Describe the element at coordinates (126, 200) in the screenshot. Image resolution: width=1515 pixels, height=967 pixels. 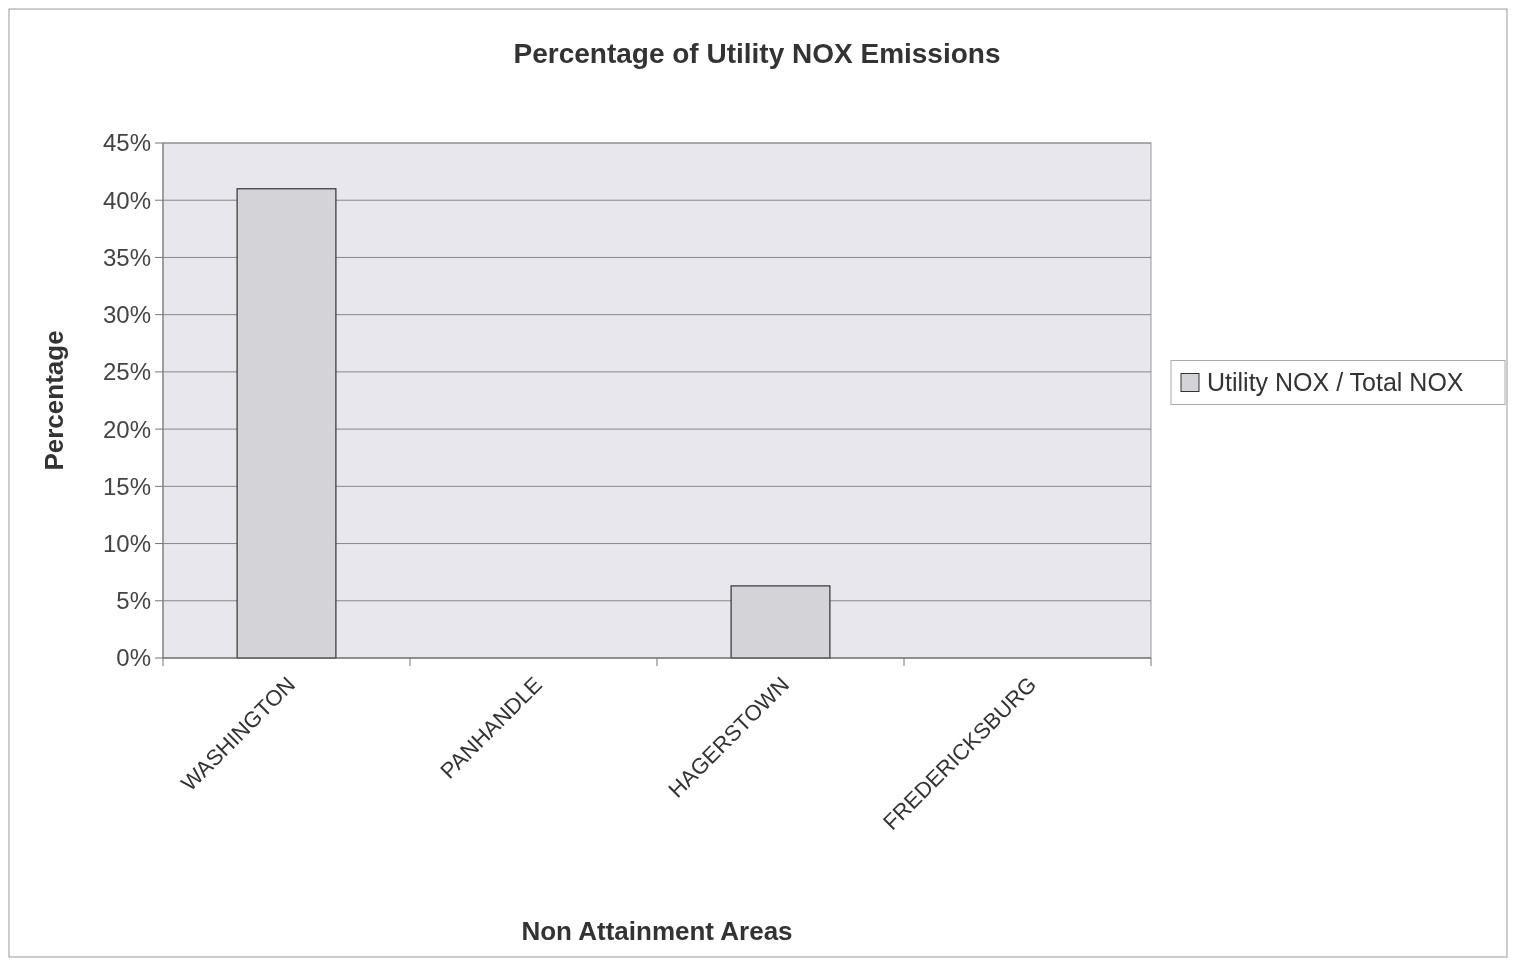
I see `y-tick-label: 40%` at that location.